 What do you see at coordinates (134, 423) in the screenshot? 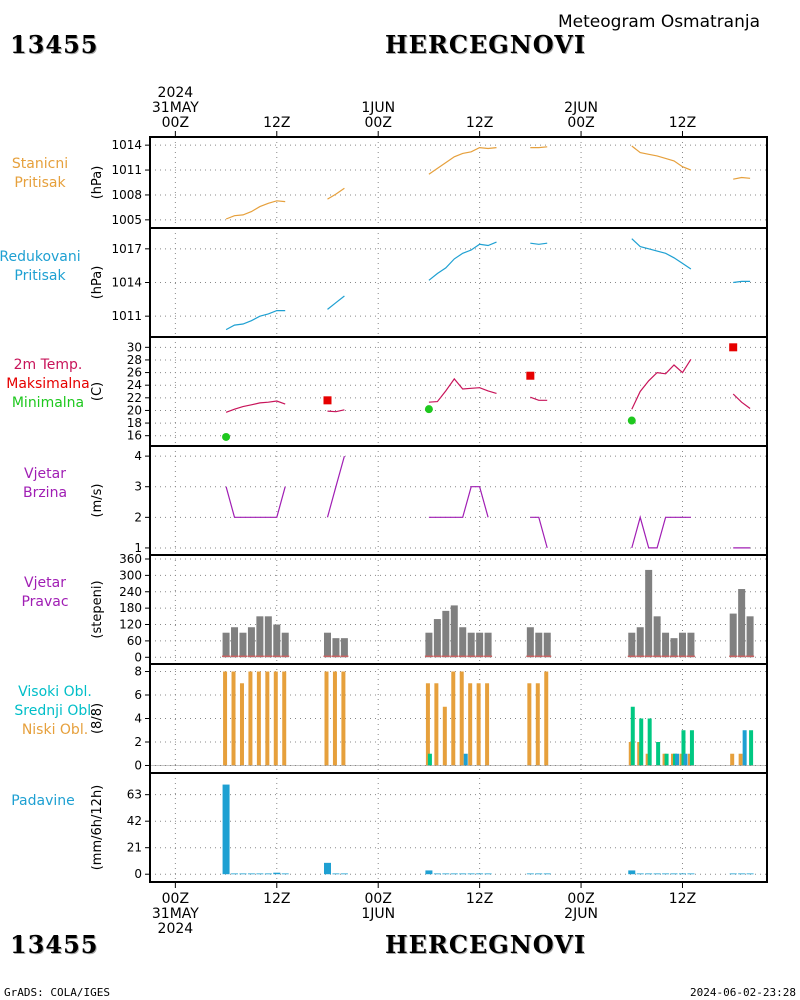
I see `y-tick-label: 18` at bounding box center [134, 423].